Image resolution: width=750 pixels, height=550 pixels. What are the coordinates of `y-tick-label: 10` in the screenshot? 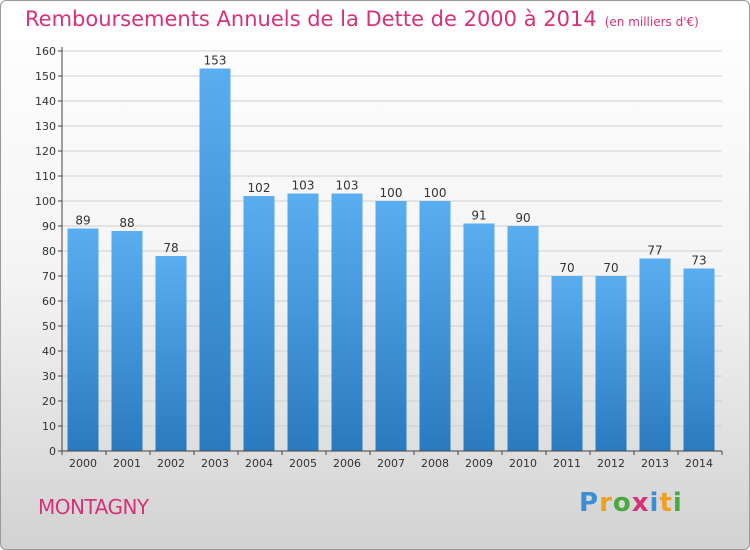 It's located at (49, 426).